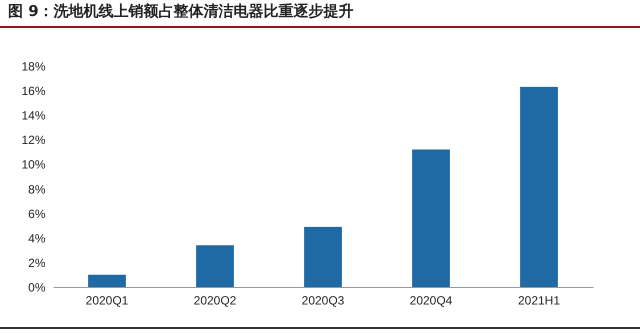 Image resolution: width=640 pixels, height=333 pixels. What do you see at coordinates (33, 115) in the screenshot?
I see `y-tick-label: 14%` at bounding box center [33, 115].